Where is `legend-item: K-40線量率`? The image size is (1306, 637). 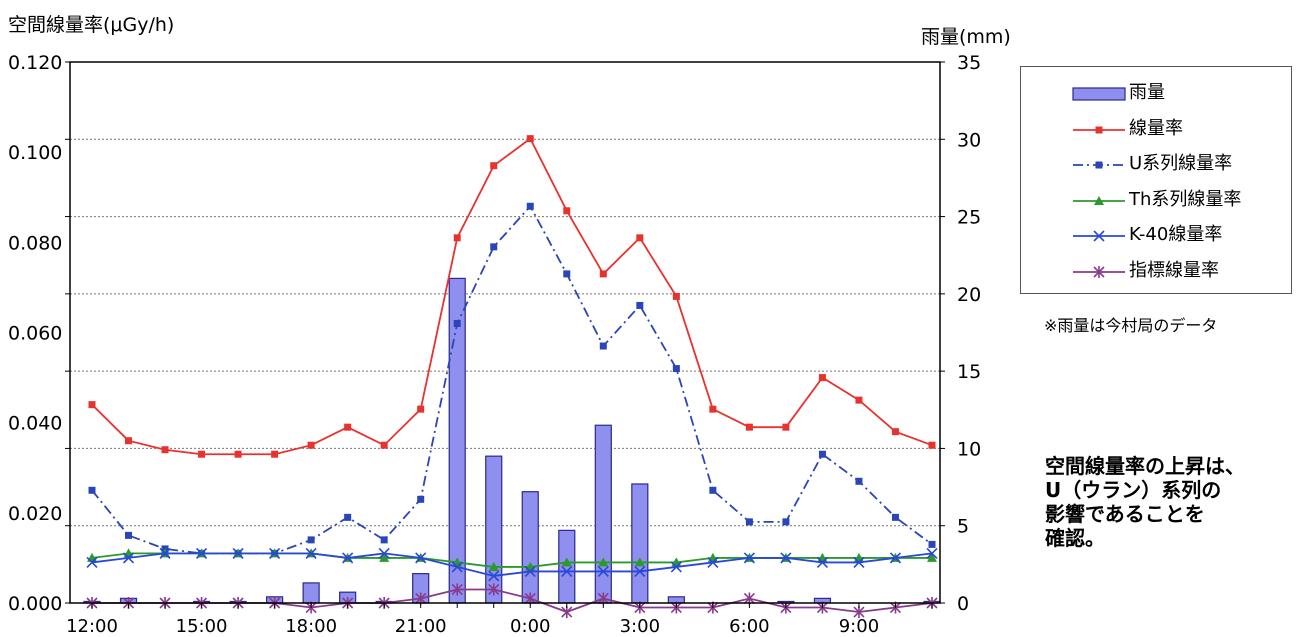 legend-item: K-40線量率 is located at coordinates (1156, 236).